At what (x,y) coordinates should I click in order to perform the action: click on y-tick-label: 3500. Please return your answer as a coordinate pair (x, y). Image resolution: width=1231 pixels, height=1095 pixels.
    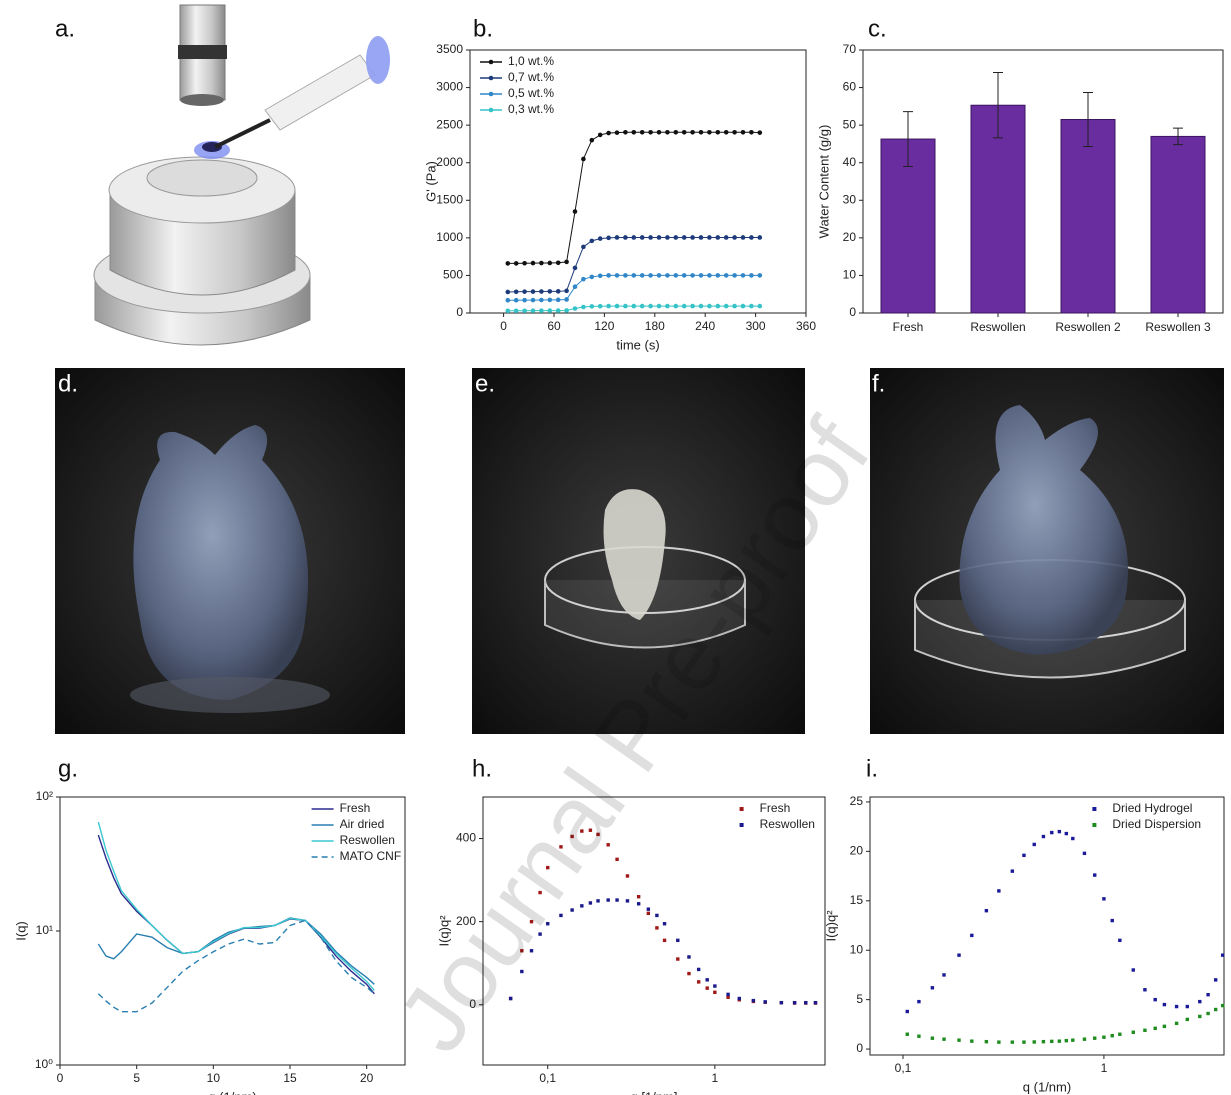
    Looking at the image, I should click on (449, 49).